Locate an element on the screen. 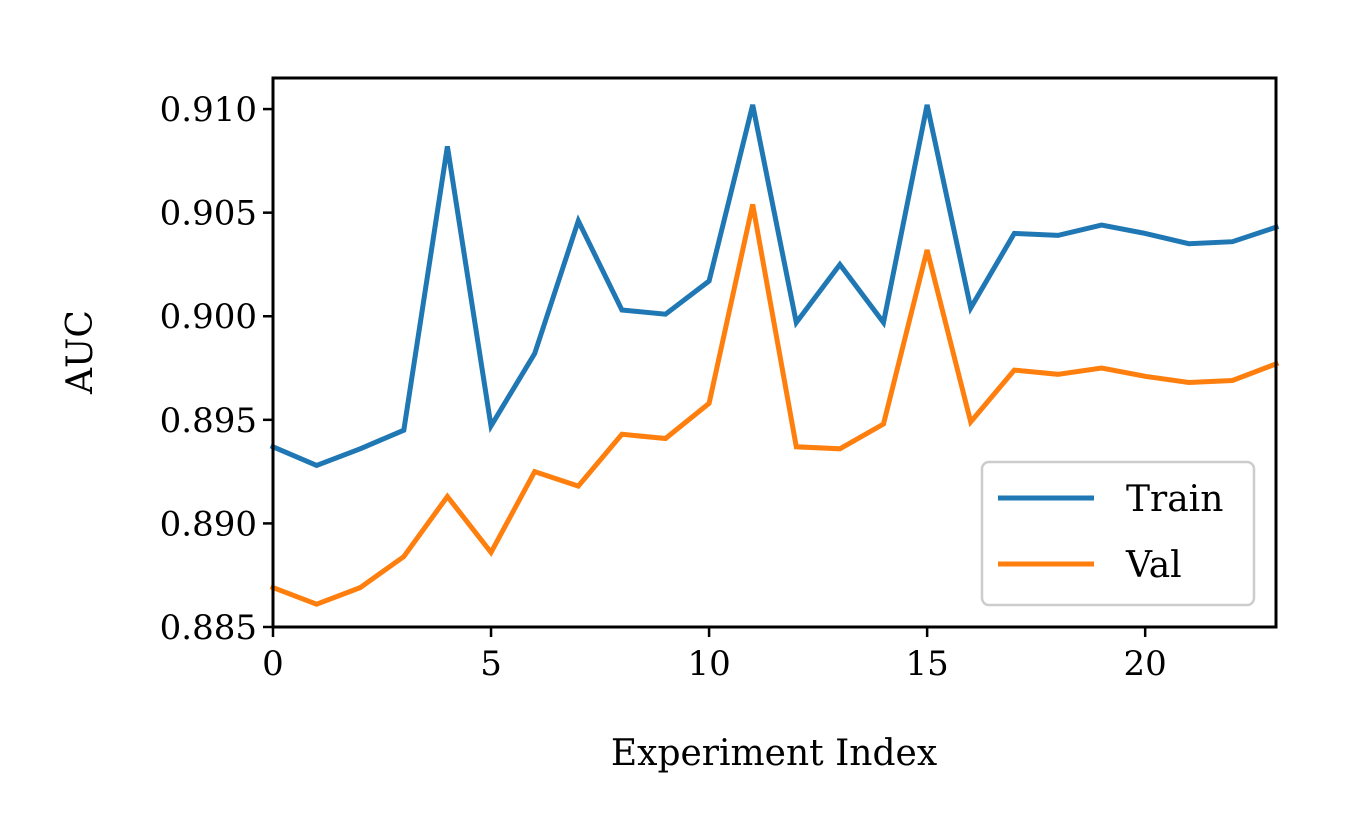  x-axis-title: Experiment Index is located at coordinates (774, 753).